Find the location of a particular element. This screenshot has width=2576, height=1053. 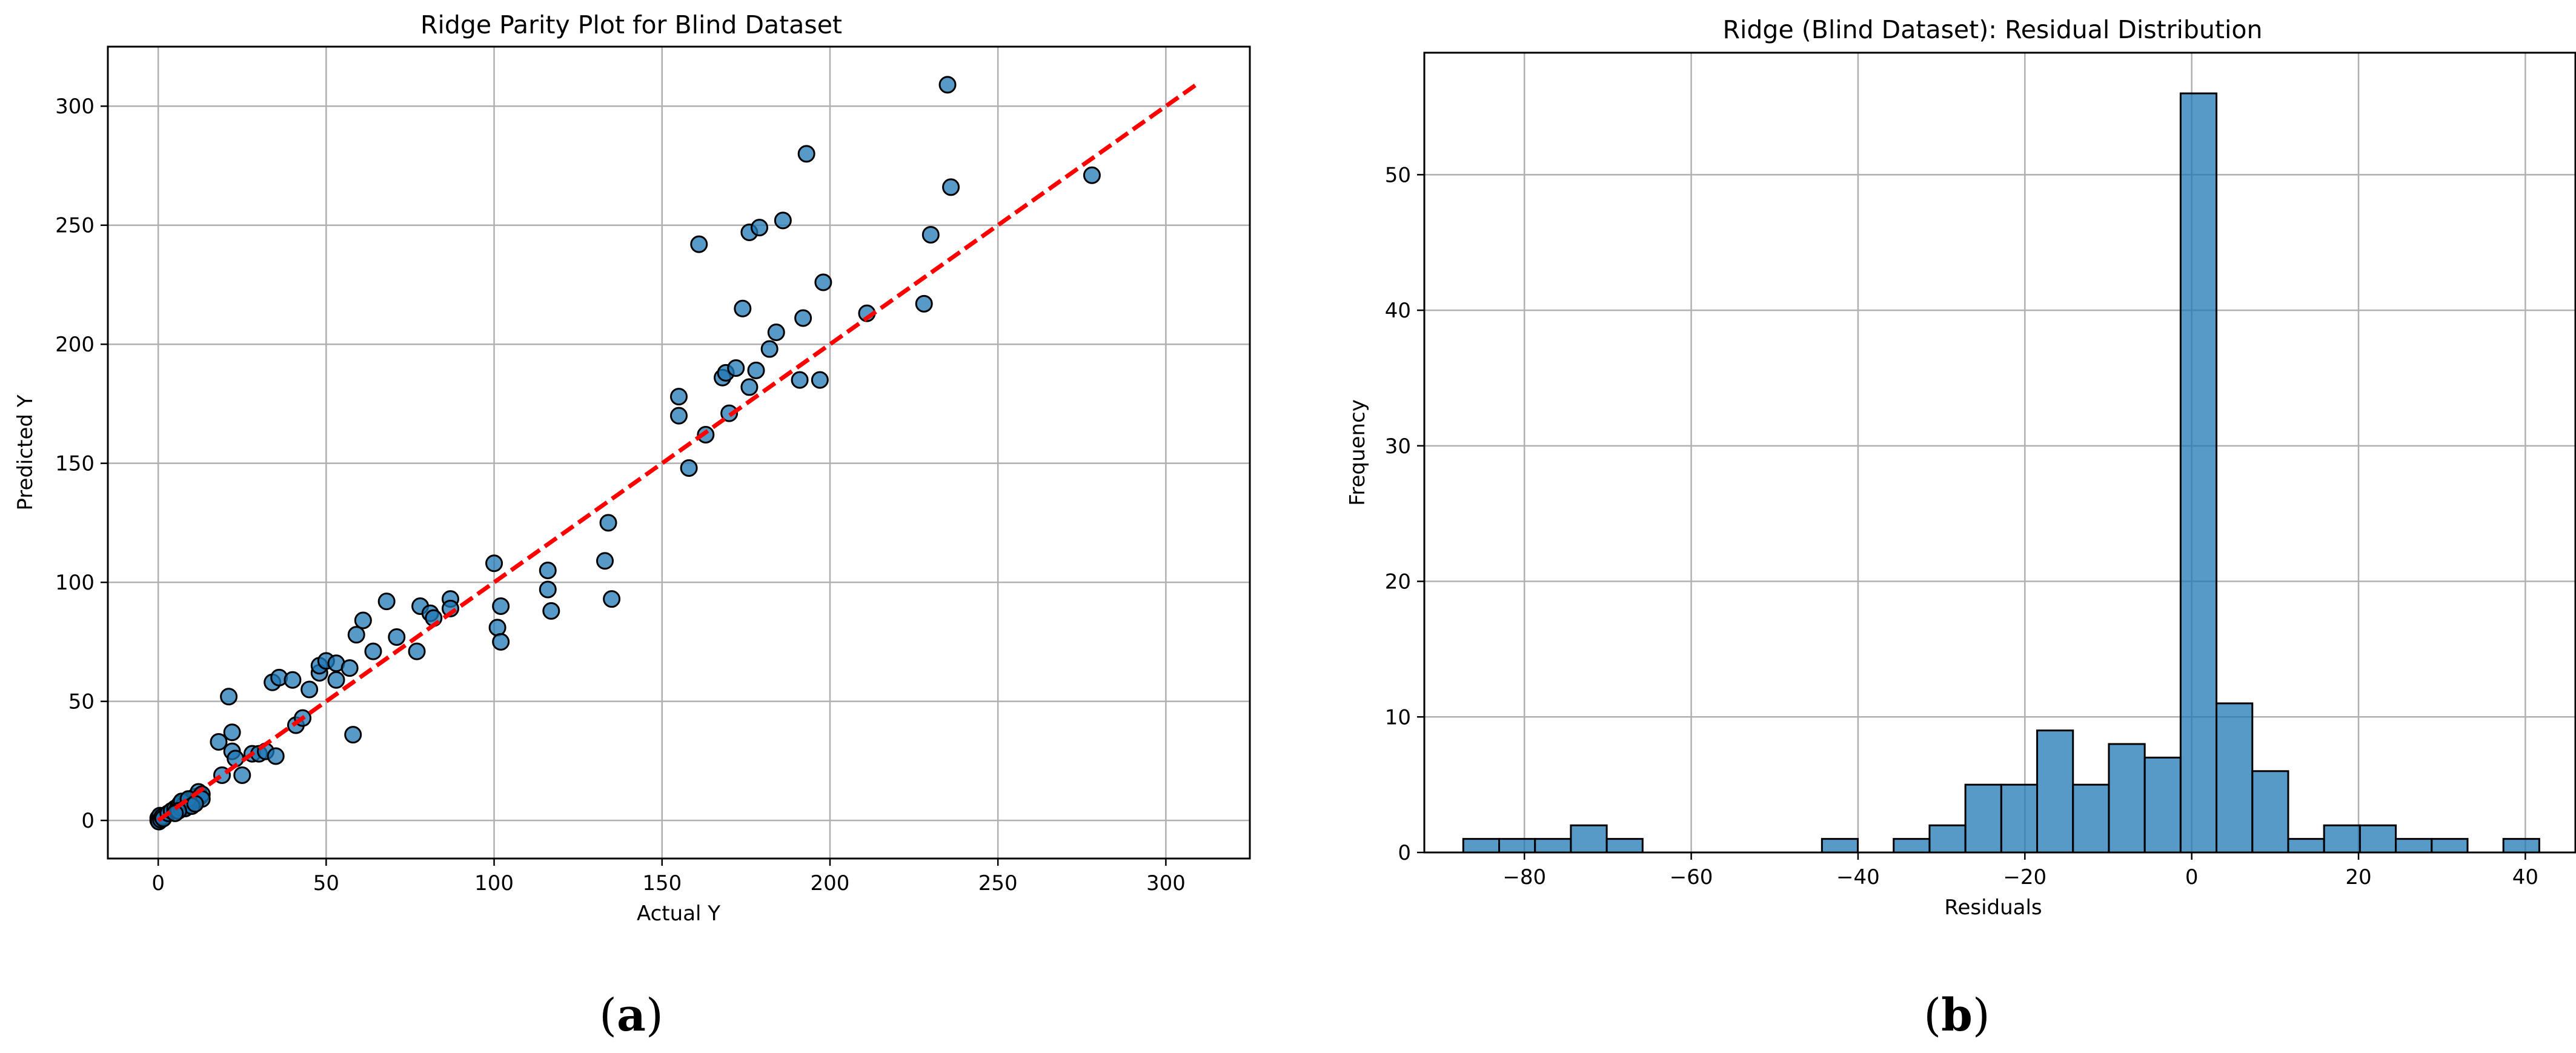

caption-a-open: ( is located at coordinates (608, 1015).